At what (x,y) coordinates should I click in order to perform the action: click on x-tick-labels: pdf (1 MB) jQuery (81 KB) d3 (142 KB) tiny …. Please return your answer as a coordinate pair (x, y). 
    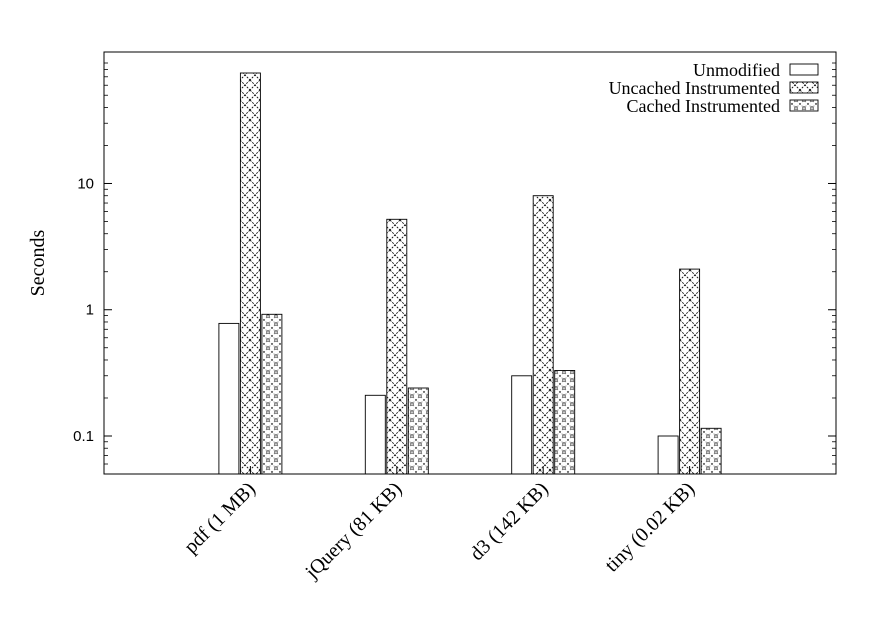
    Looking at the image, I should click on (439, 525).